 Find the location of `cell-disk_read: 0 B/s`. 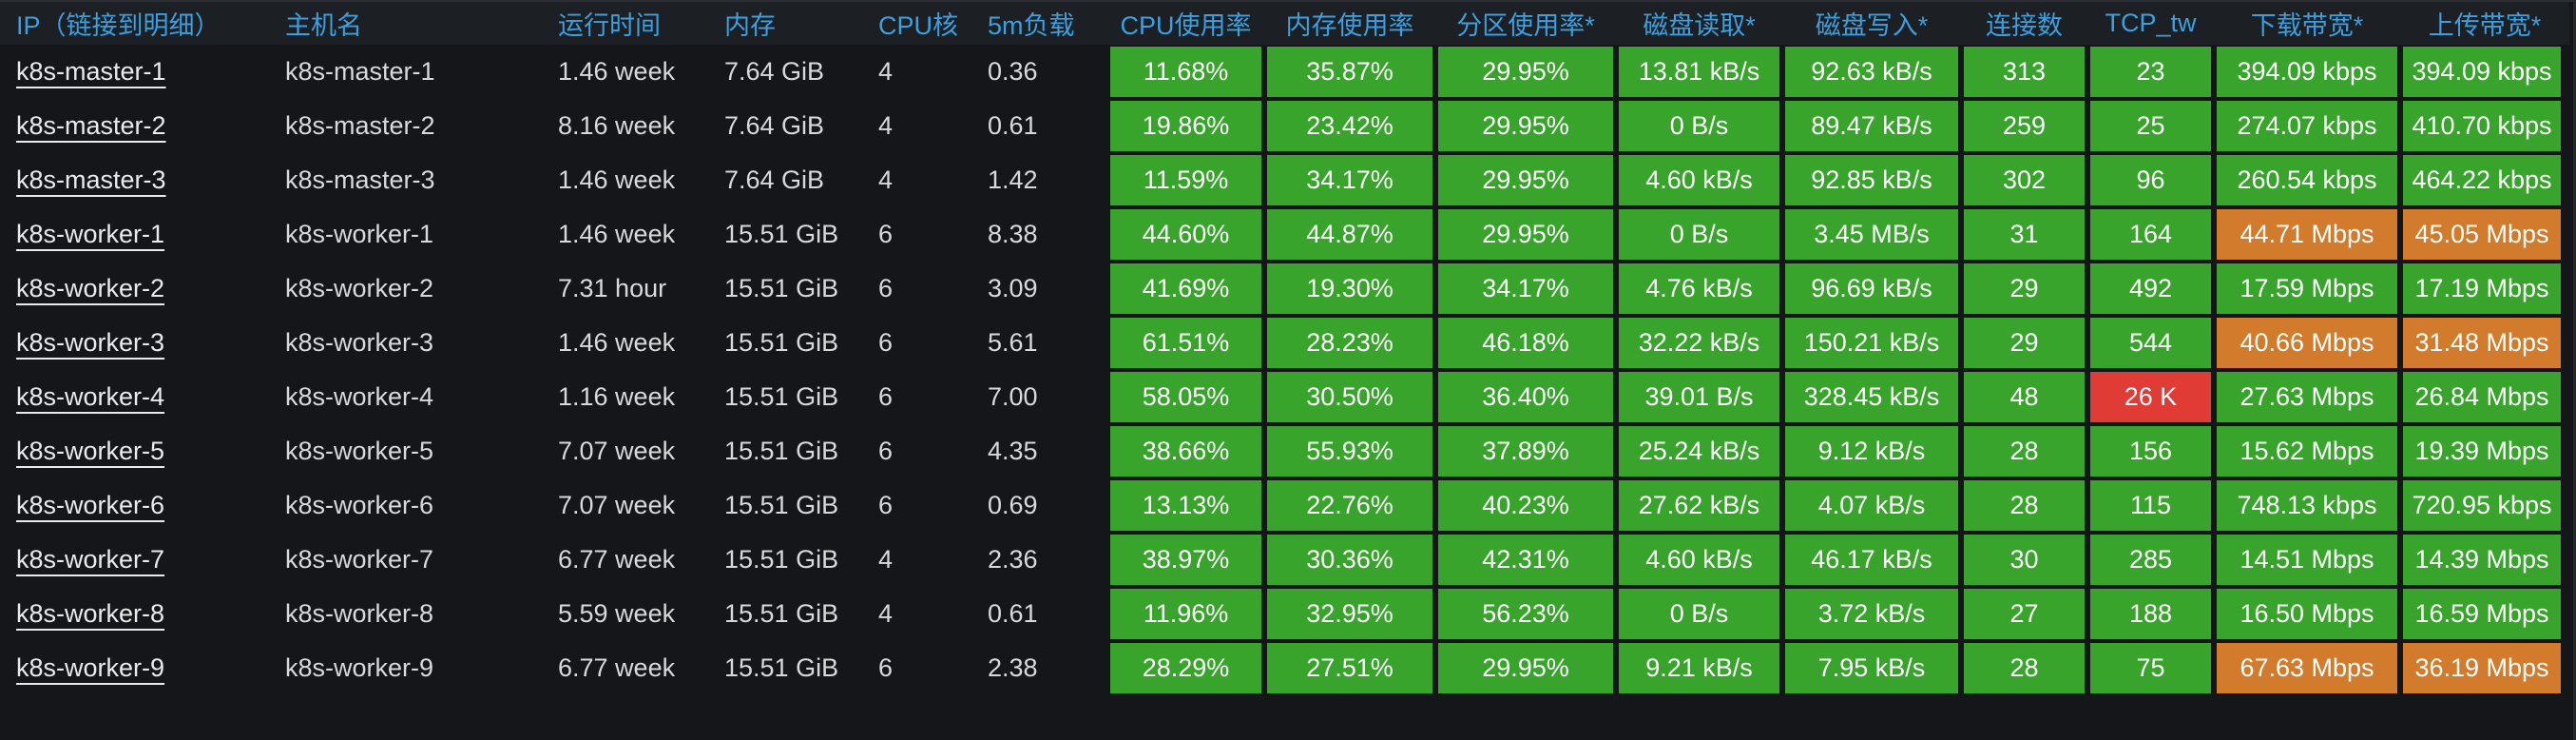

cell-disk_read: 0 B/s is located at coordinates (1699, 614).